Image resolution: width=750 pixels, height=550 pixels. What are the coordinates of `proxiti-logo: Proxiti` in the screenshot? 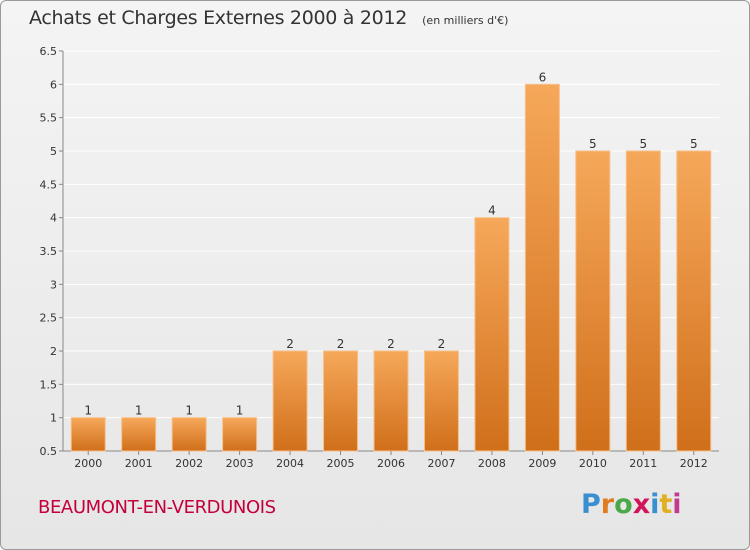 It's located at (631, 504).